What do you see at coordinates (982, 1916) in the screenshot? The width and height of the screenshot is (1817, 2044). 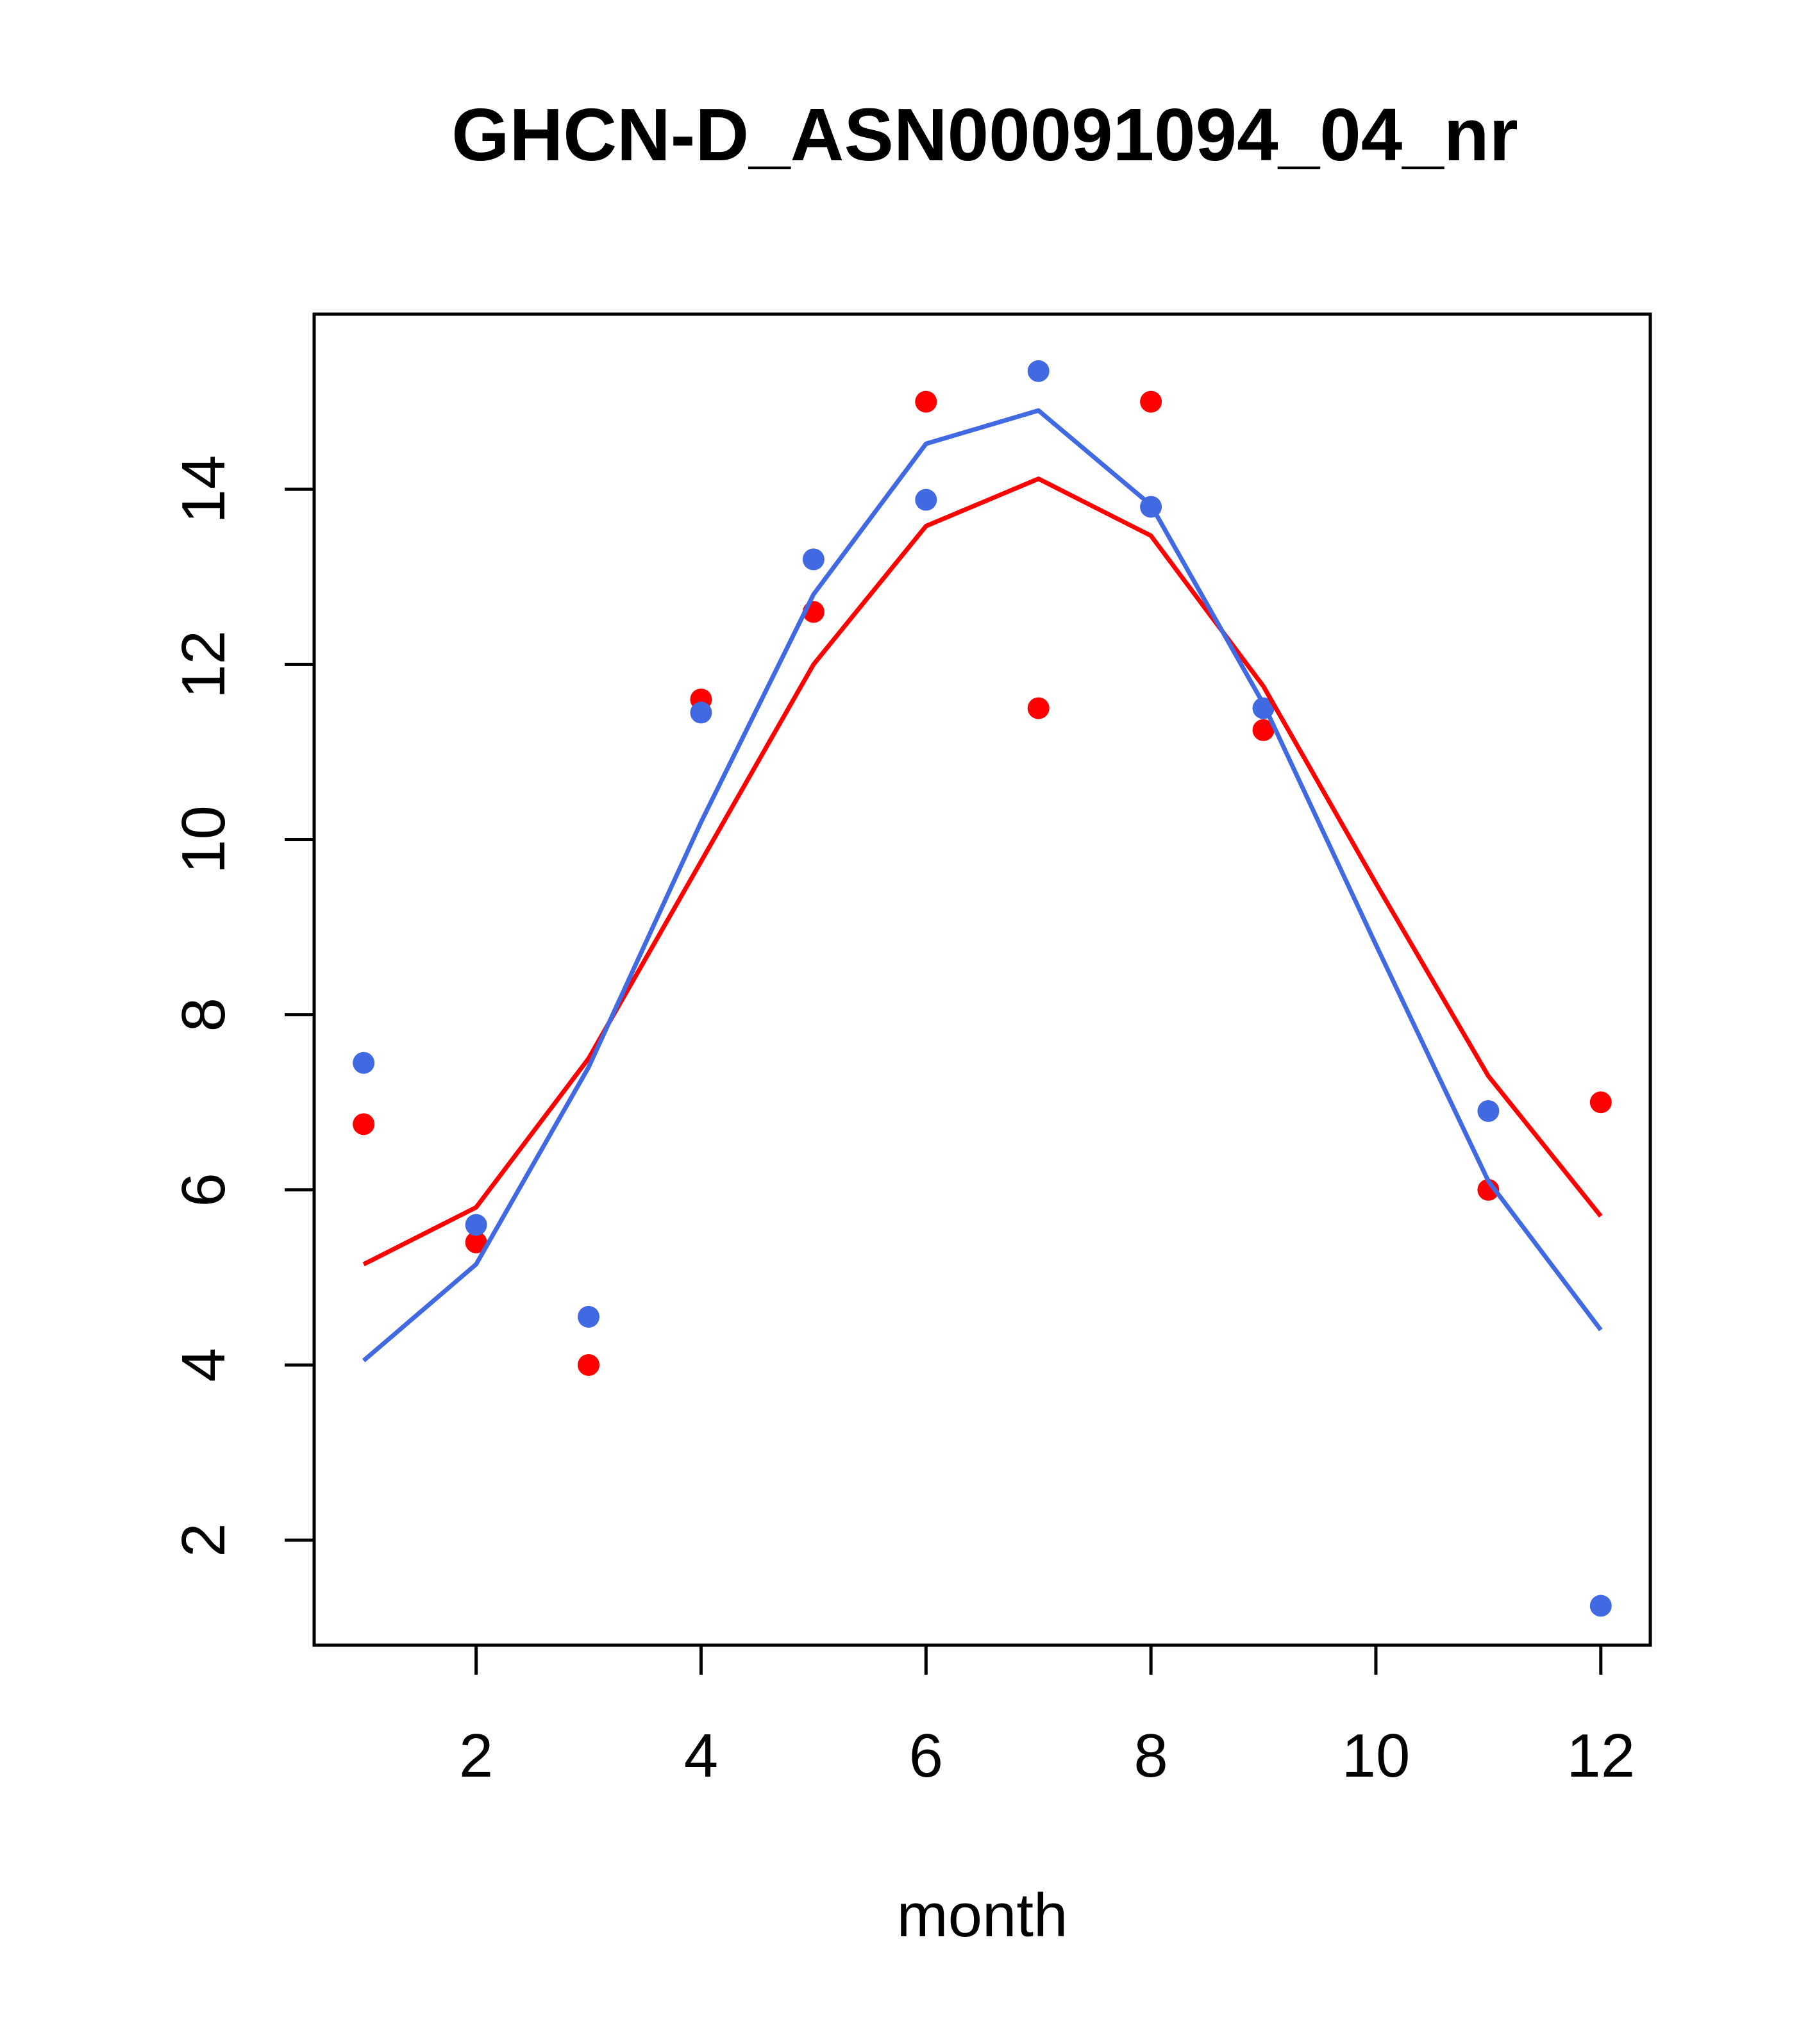 I see `x-axis-label: month` at bounding box center [982, 1916].